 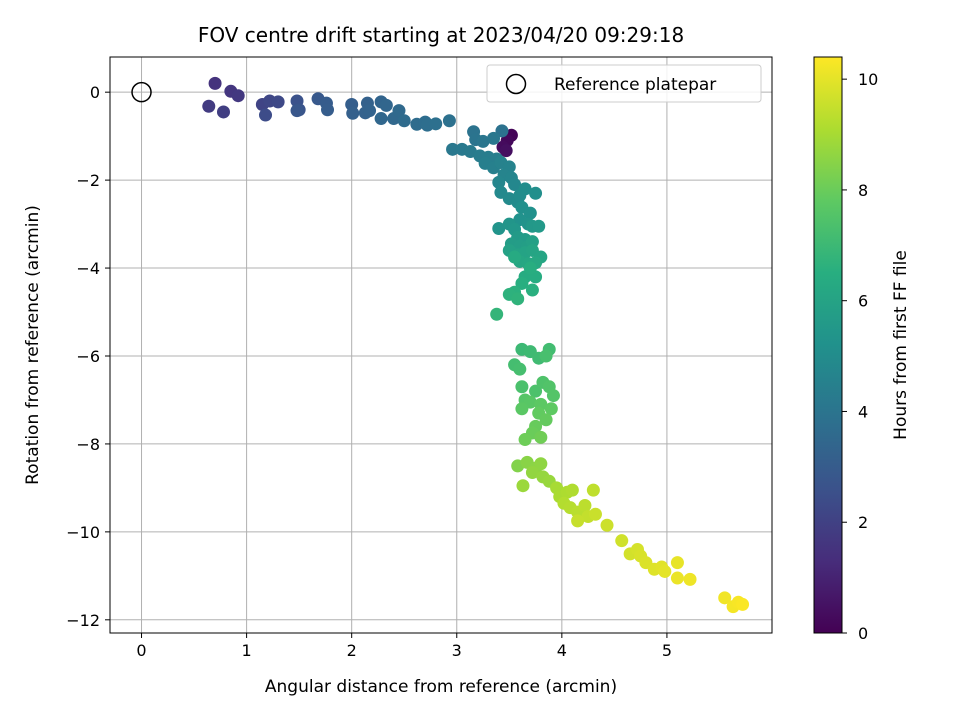 What do you see at coordinates (95, 92) in the screenshot?
I see `y-tick-label: 0` at bounding box center [95, 92].